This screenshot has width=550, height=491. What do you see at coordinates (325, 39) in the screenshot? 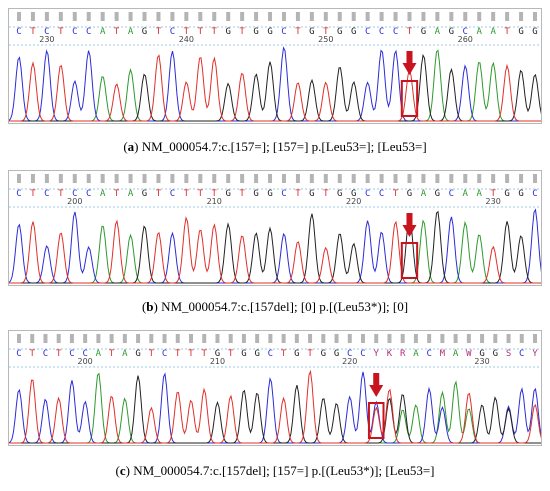
I see `position-label: 250` at bounding box center [325, 39].